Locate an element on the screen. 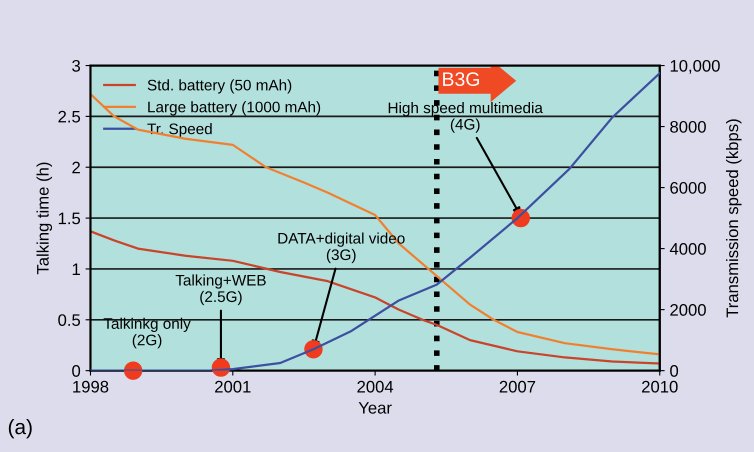 Image resolution: width=754 pixels, height=452 pixels. x-tick-label: 2001 is located at coordinates (233, 386).